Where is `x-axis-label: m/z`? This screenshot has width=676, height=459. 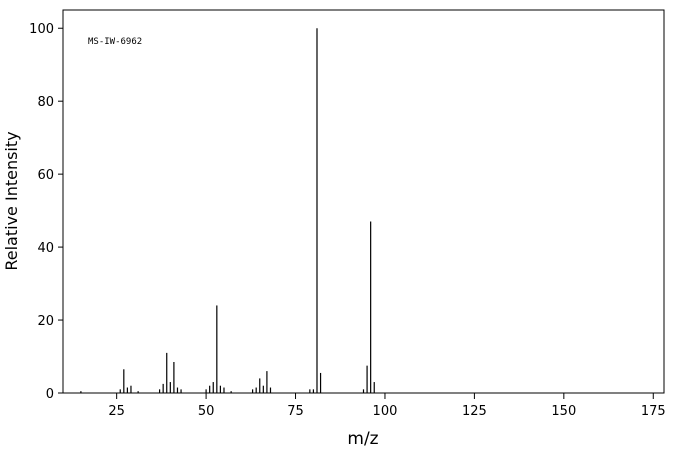 x-axis-label: m/z is located at coordinates (362, 439).